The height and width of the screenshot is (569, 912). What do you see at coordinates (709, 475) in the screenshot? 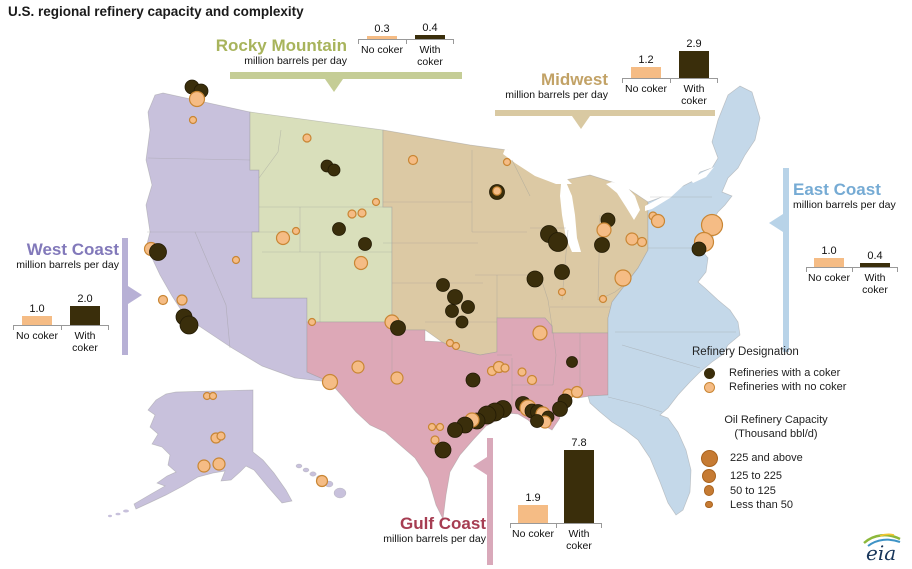
I see `size-circle-lg-icon` at bounding box center [709, 475].